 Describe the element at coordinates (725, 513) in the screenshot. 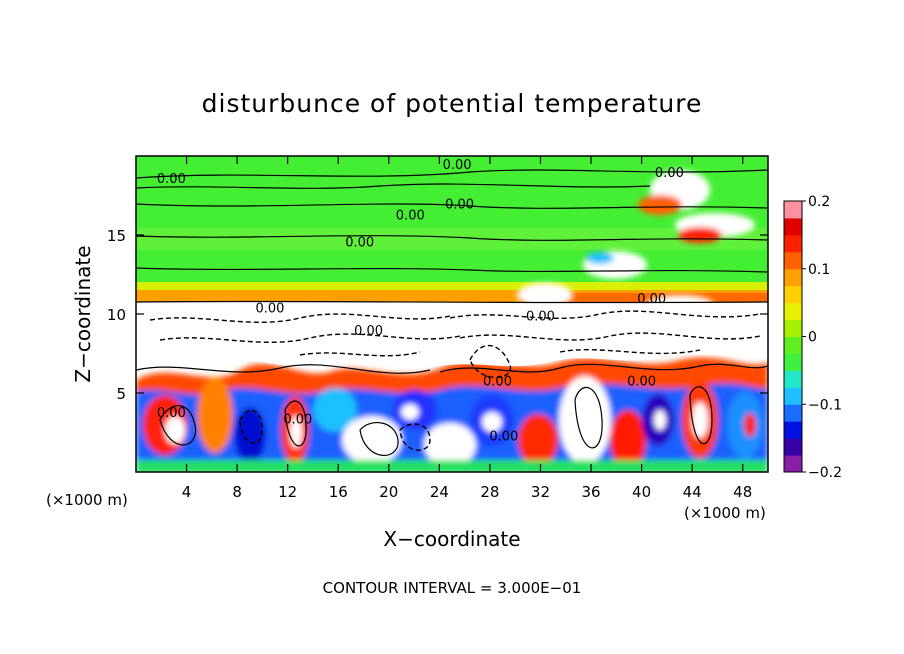

I see `x-unit-label: (×1000 m)` at that location.